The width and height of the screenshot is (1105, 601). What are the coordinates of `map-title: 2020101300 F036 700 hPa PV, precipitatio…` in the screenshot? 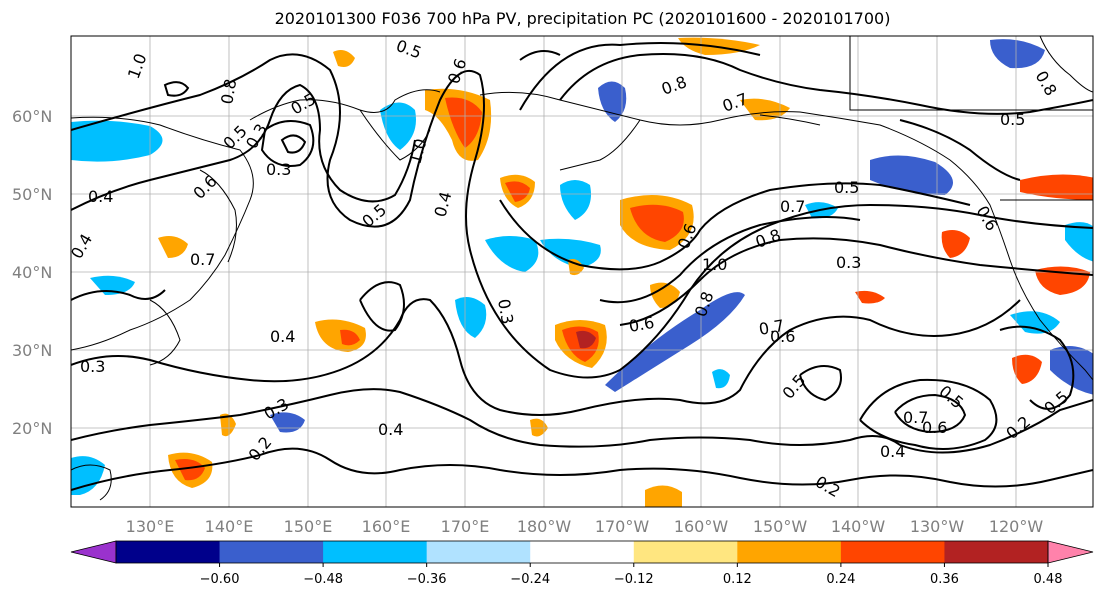 It's located at (582, 18).